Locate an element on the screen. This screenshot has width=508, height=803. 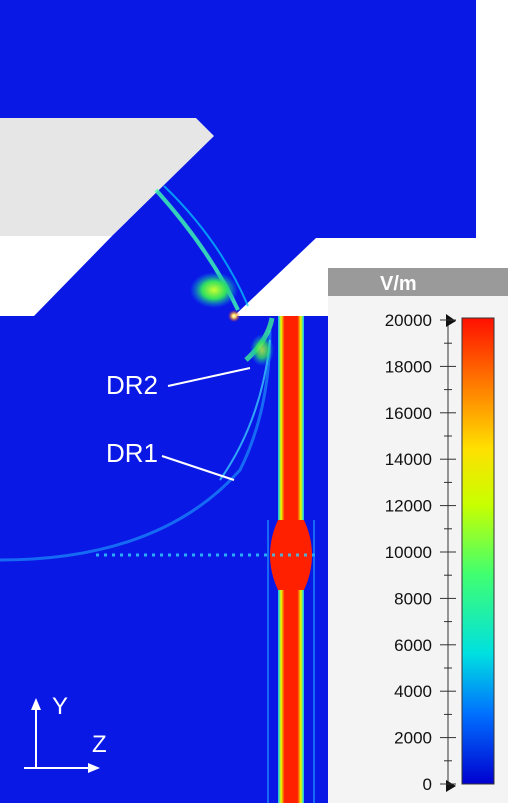
edge-hotspot is located at coordinates (234, 316).